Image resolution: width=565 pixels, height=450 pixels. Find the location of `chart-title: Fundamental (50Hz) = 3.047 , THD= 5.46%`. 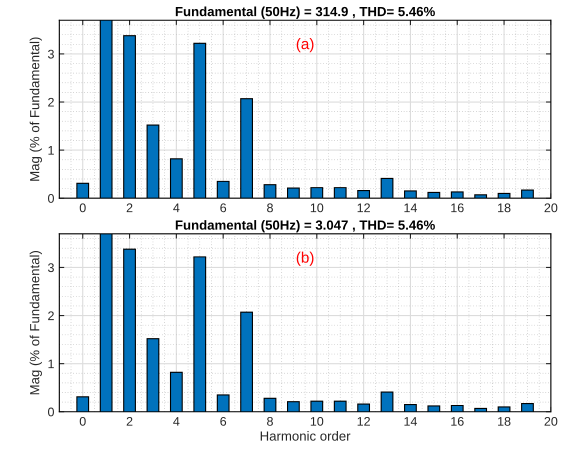

chart-title: Fundamental (50Hz) = 3.047 , THD= 5.46% is located at coordinates (305, 226).